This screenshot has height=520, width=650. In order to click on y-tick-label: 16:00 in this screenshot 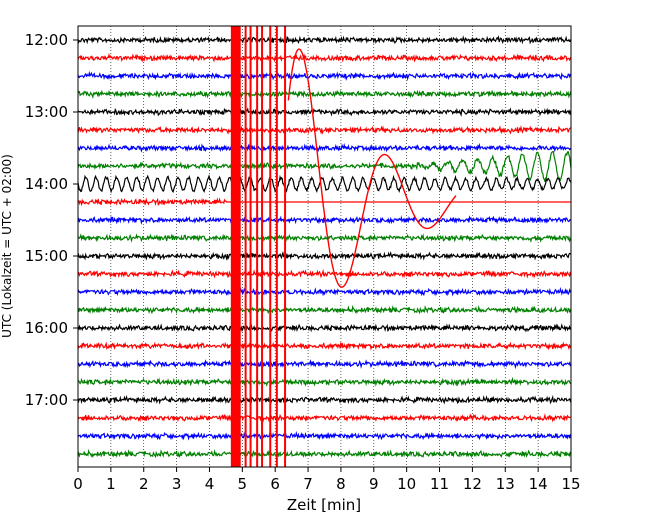, I will do `click(46, 328)`.